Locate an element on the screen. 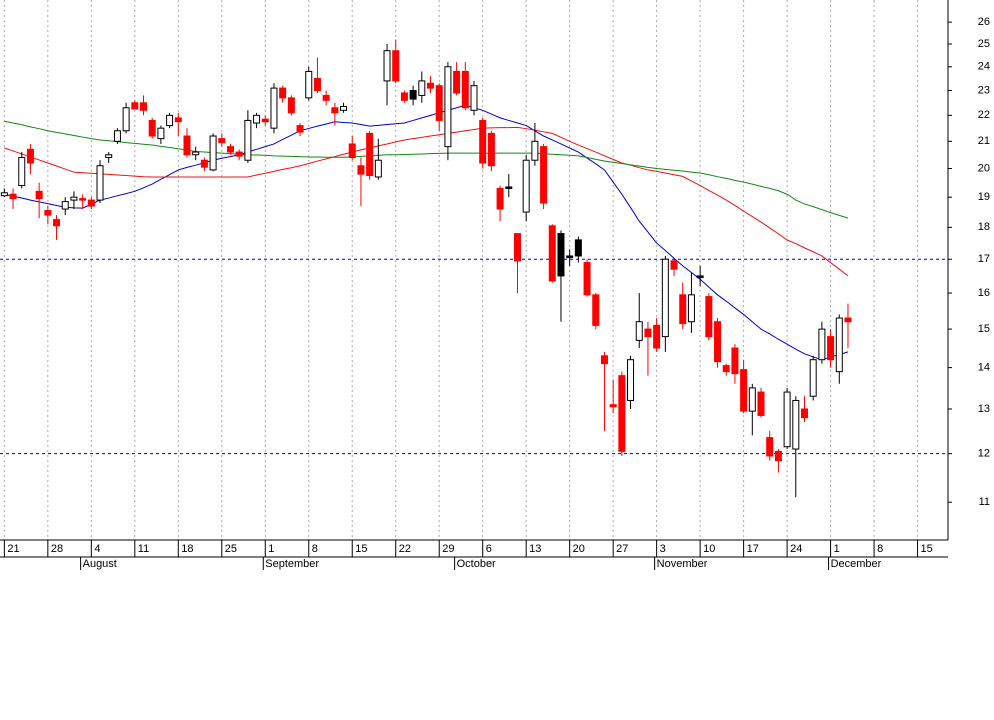 The height and width of the screenshot is (720, 994). month-label: October is located at coordinates (476, 564).